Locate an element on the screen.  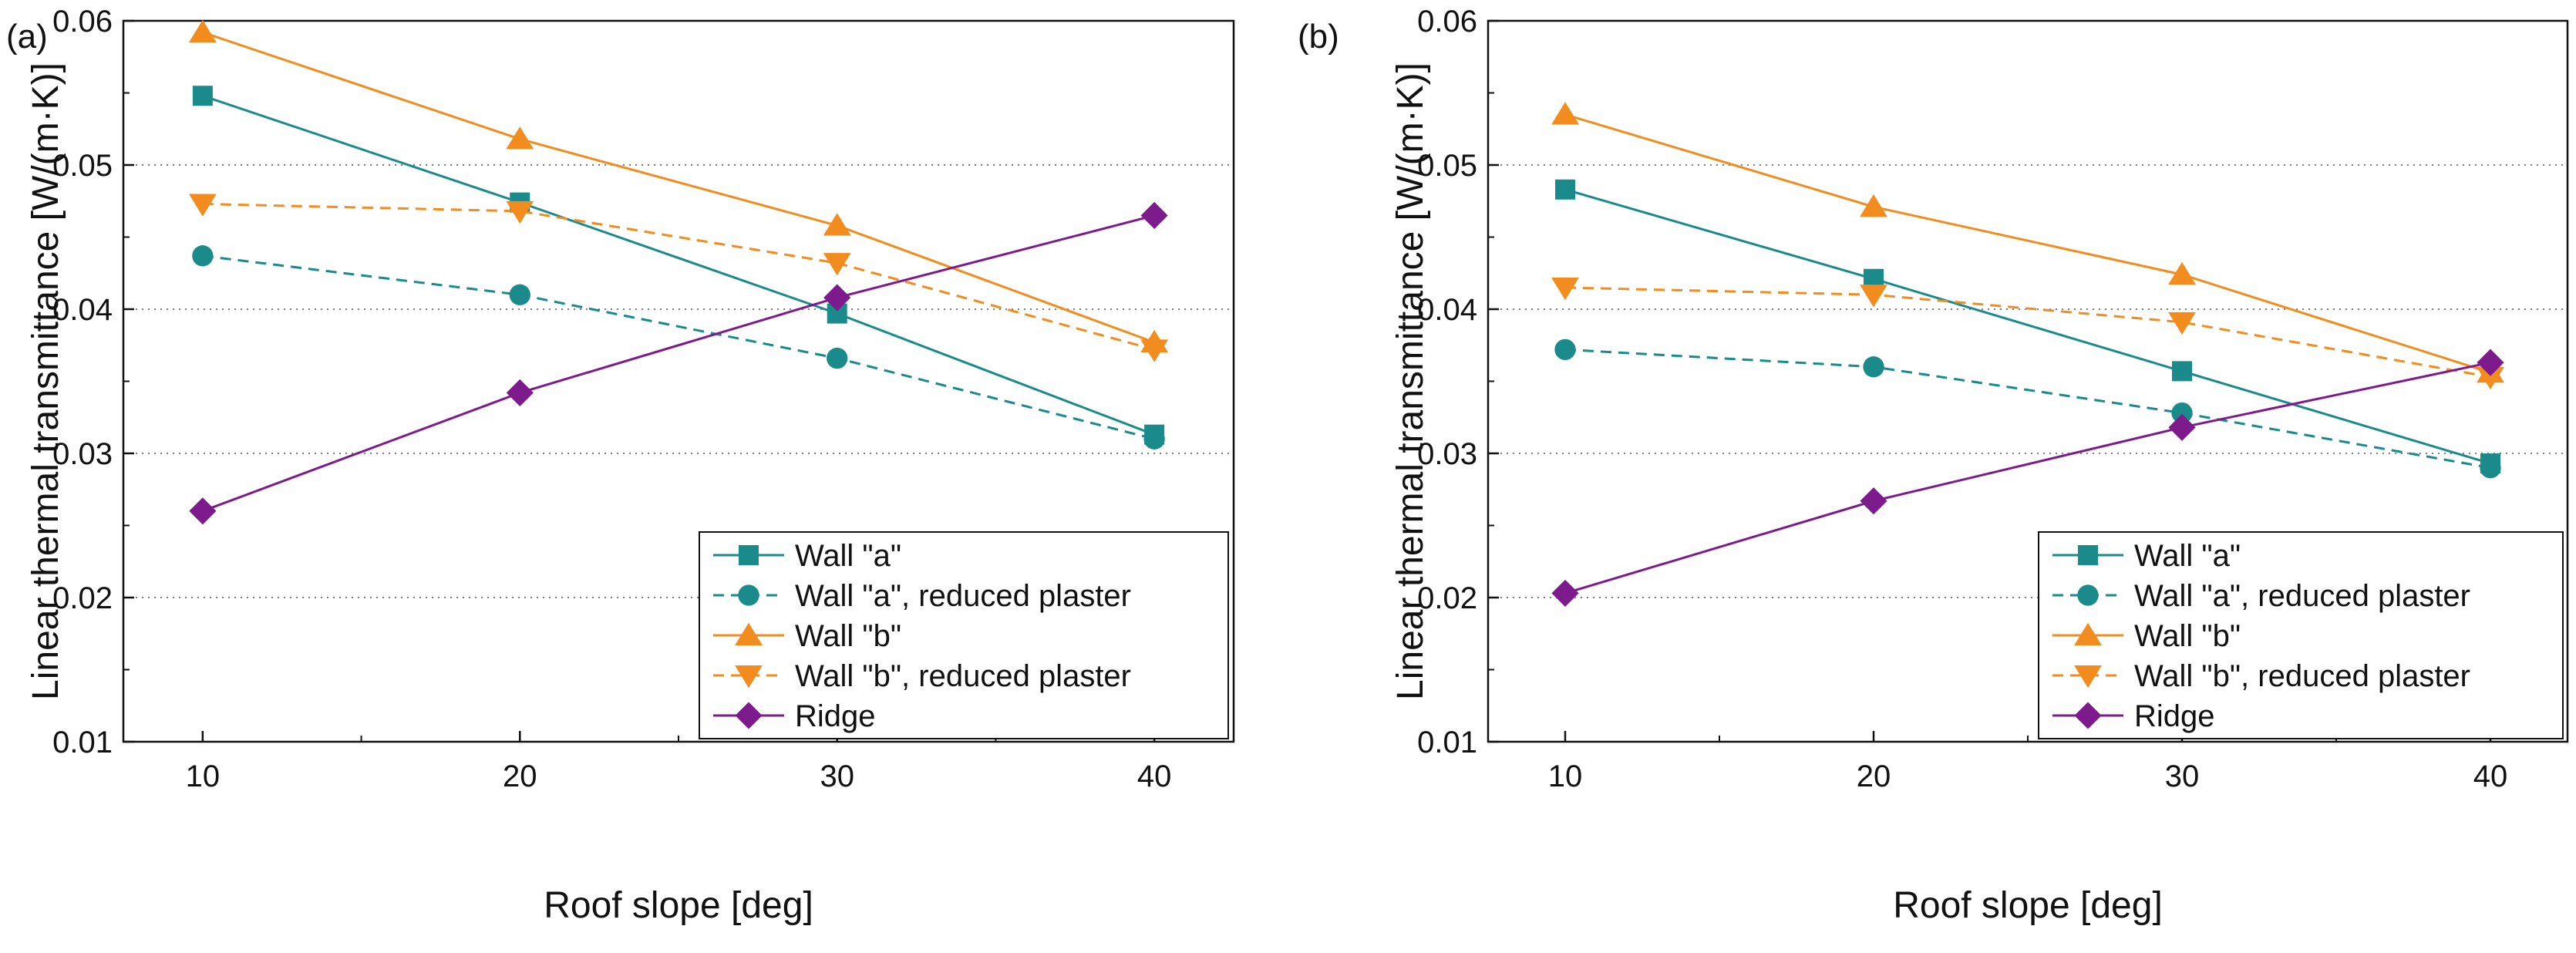
y-axis-label: Linear thermal transmittance [W/(m·K)] is located at coordinates (1410, 381).